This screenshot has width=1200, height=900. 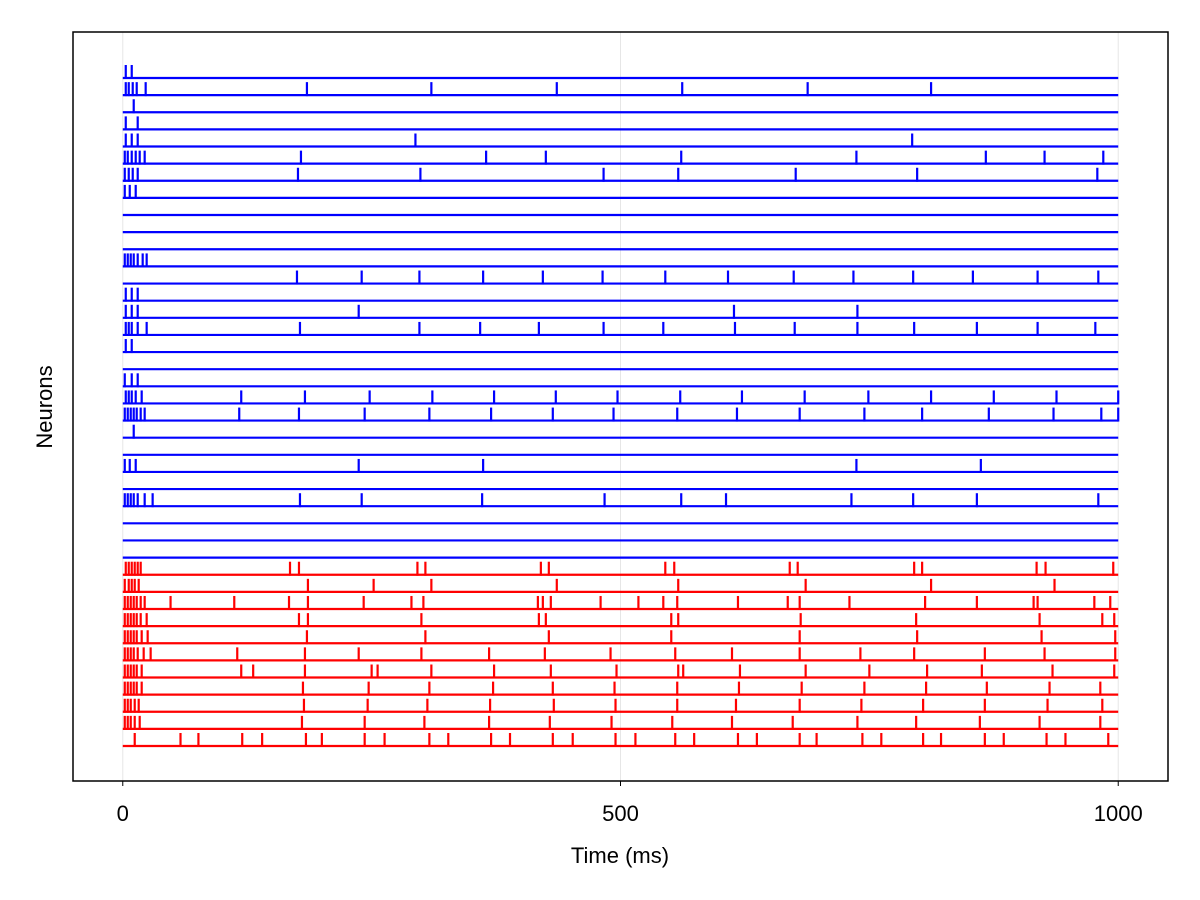 What do you see at coordinates (1118, 813) in the screenshot?
I see `x-tick-label: 1000` at bounding box center [1118, 813].